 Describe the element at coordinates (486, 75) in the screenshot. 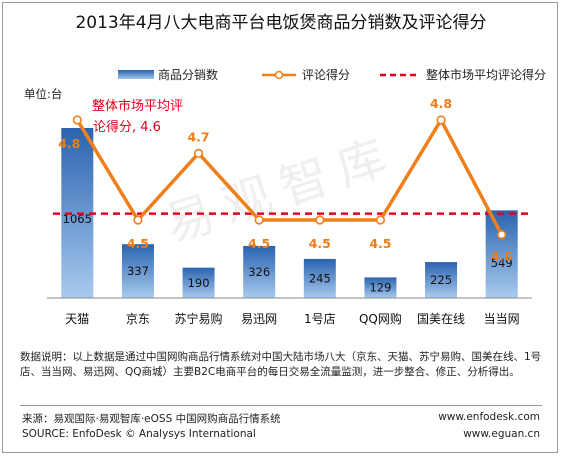

I see `legend-label-average: 整体市场平均评论得分` at that location.